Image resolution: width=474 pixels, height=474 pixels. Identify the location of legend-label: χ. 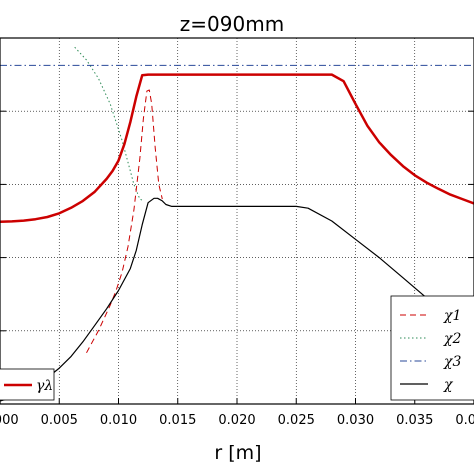
(448, 385).